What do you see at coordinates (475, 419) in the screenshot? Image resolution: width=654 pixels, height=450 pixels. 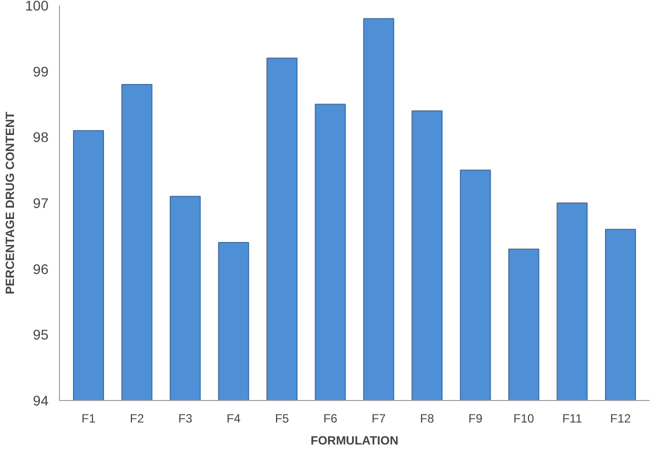 I see `x-tick-label: F9` at bounding box center [475, 419].